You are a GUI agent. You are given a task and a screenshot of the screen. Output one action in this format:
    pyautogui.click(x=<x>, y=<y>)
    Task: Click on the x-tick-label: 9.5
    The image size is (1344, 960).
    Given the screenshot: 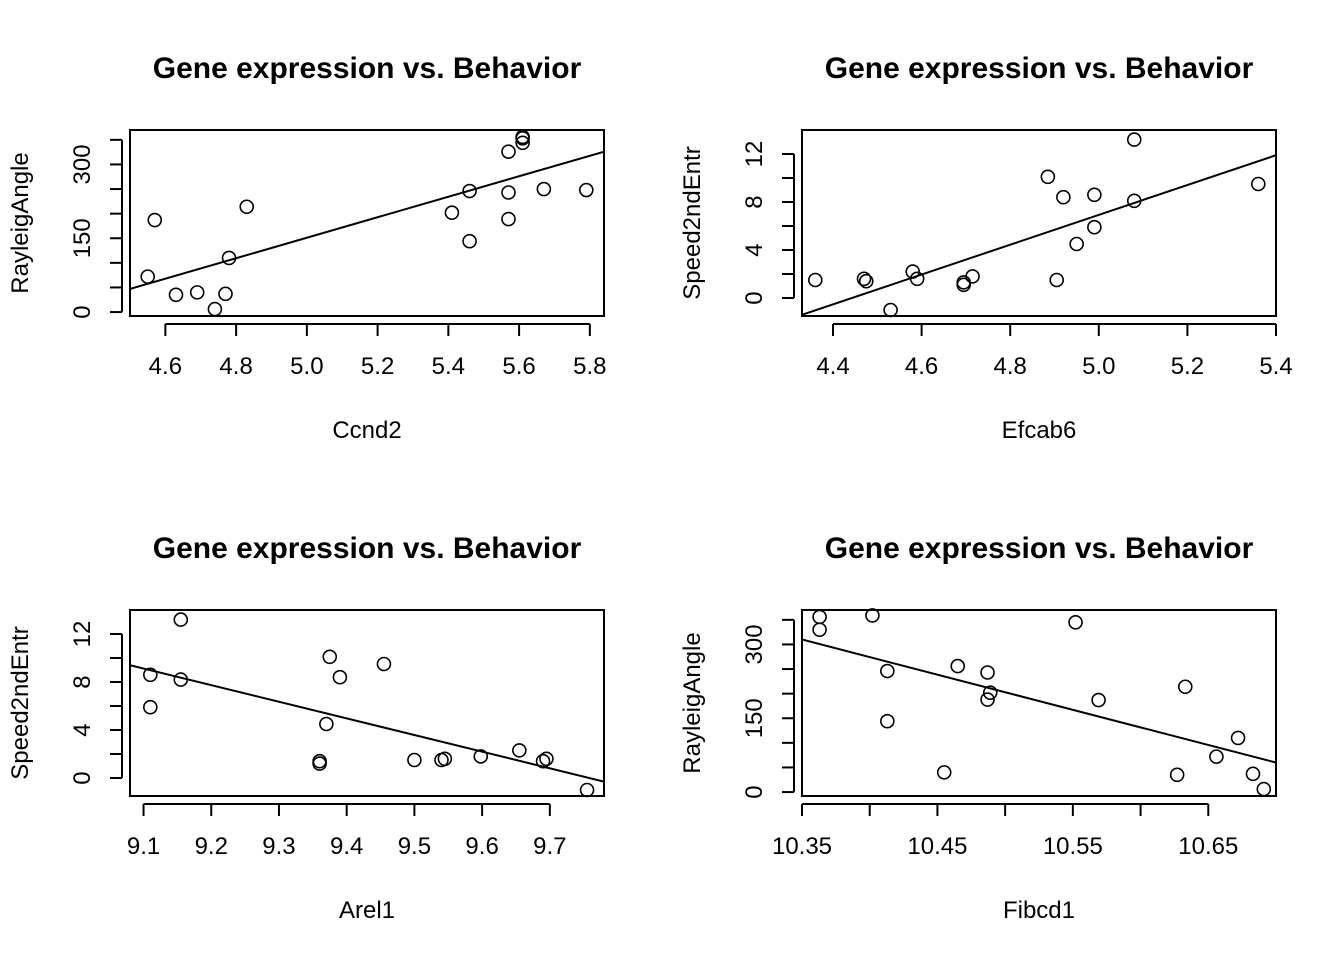 What is the action you would take?
    pyautogui.click(x=414, y=846)
    